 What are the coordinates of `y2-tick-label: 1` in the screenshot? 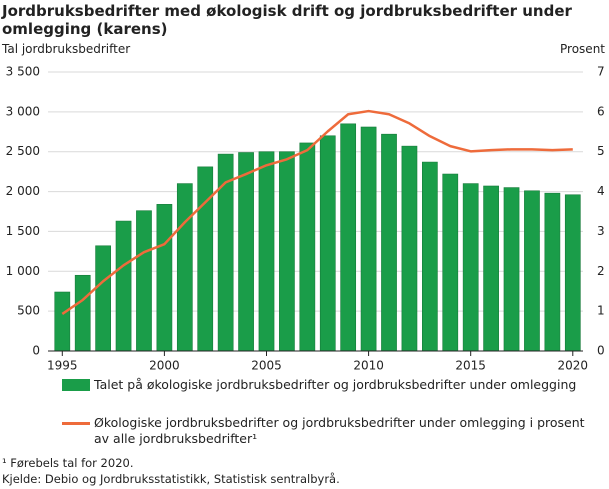 It's located at (601, 311).